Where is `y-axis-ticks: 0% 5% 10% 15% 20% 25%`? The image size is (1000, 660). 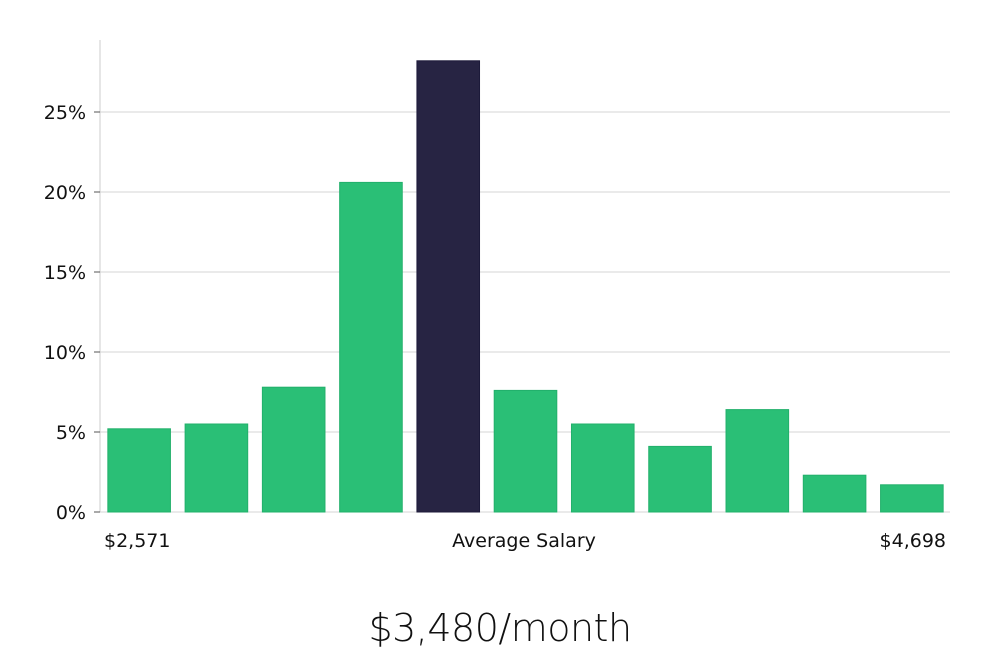
y-axis-ticks: 0% 5% 10% 15% 20% 25% is located at coordinates (72, 313).